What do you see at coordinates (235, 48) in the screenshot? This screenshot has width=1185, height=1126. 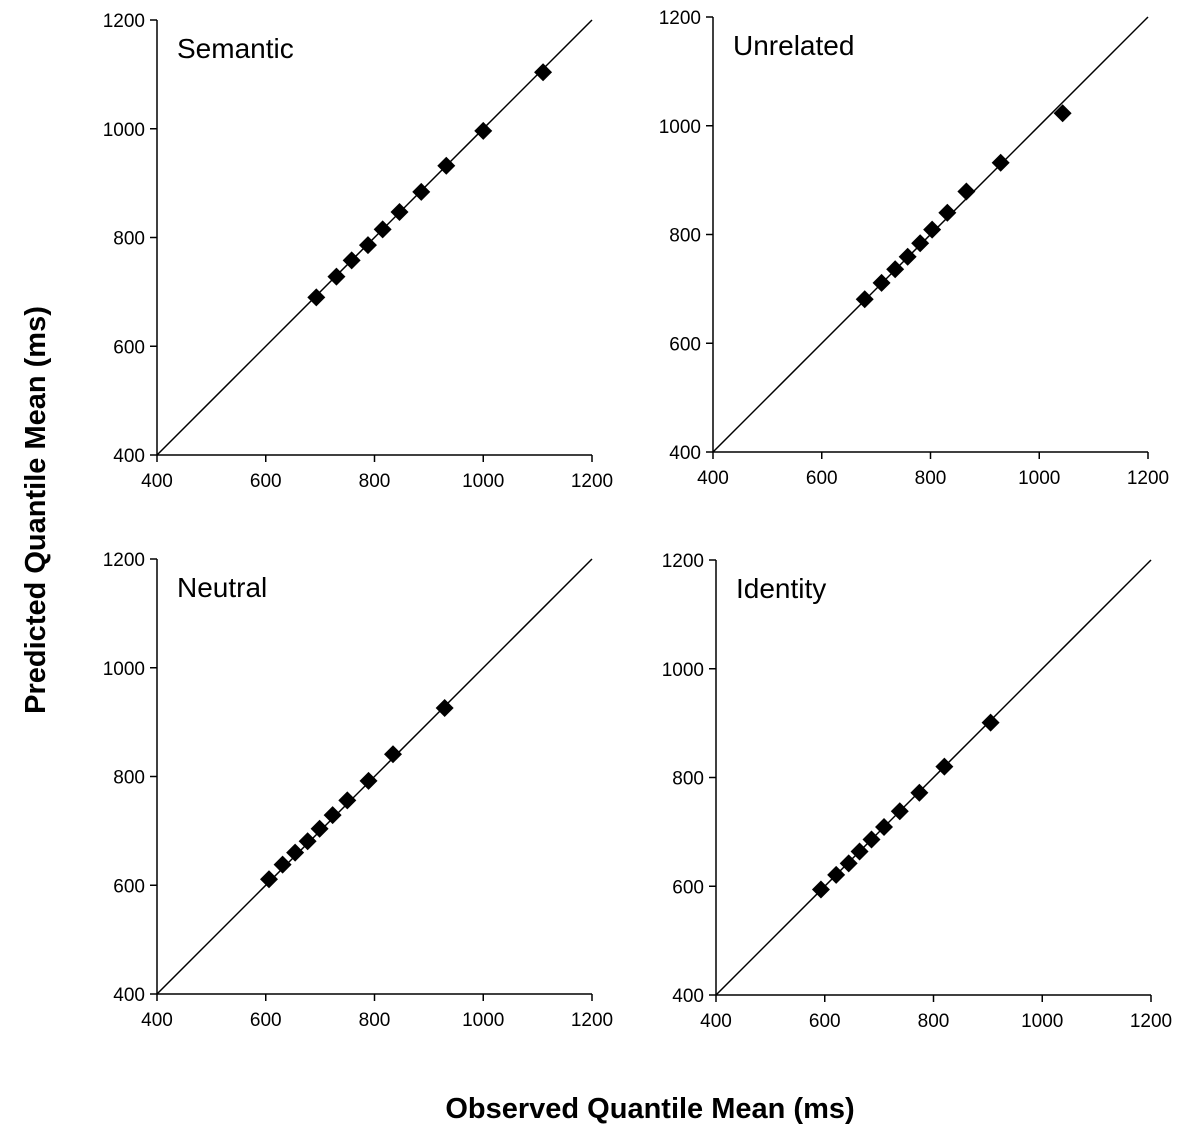 I see `panel-label: Semantic` at bounding box center [235, 48].